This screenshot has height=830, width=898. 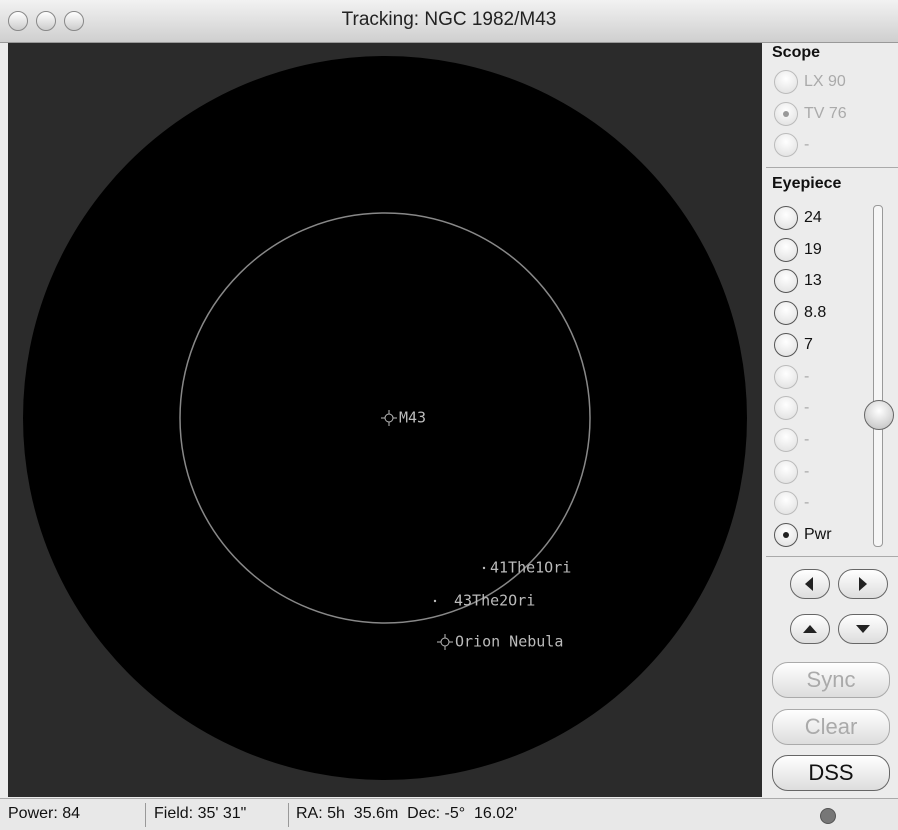 I want to click on object-label: 41The1Ori, so click(x=530, y=568).